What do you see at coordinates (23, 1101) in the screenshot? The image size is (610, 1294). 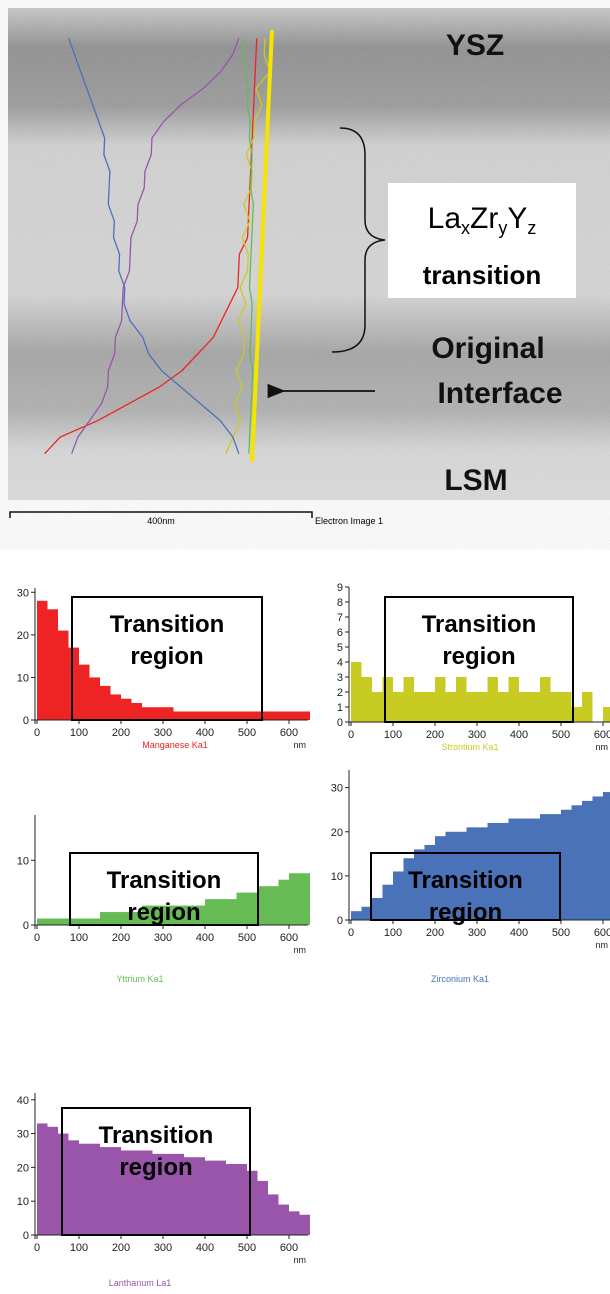 I see `y-tick-label: 40` at bounding box center [23, 1101].